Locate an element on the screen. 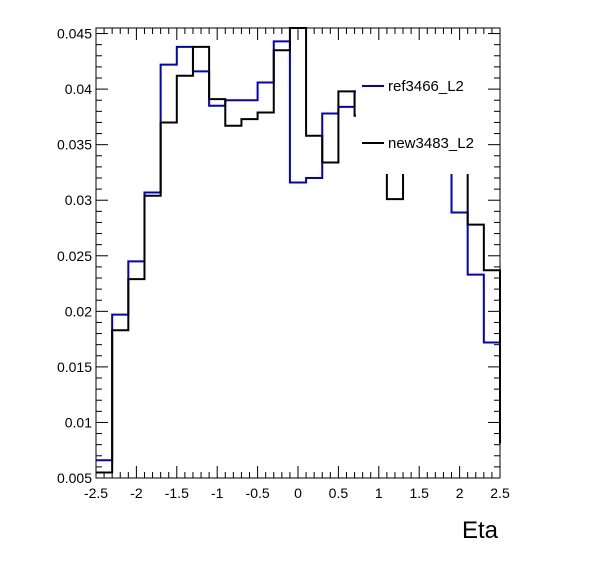 This screenshot has height=572, width=596. x-axis-title: Eta is located at coordinates (480, 530).